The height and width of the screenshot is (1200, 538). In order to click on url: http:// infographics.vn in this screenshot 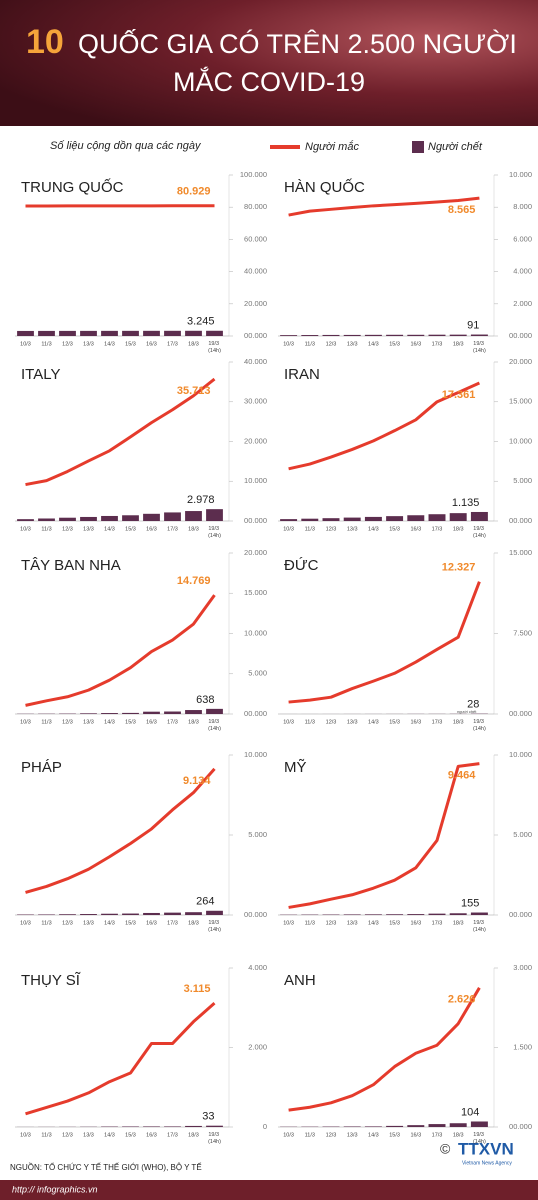, I will do `click(55, 1189)`.